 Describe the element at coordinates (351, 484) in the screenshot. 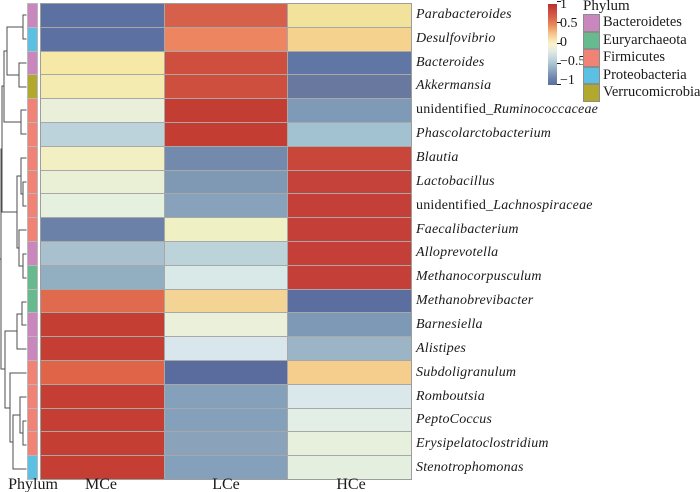

I see `column-label-hce: HCe` at that location.